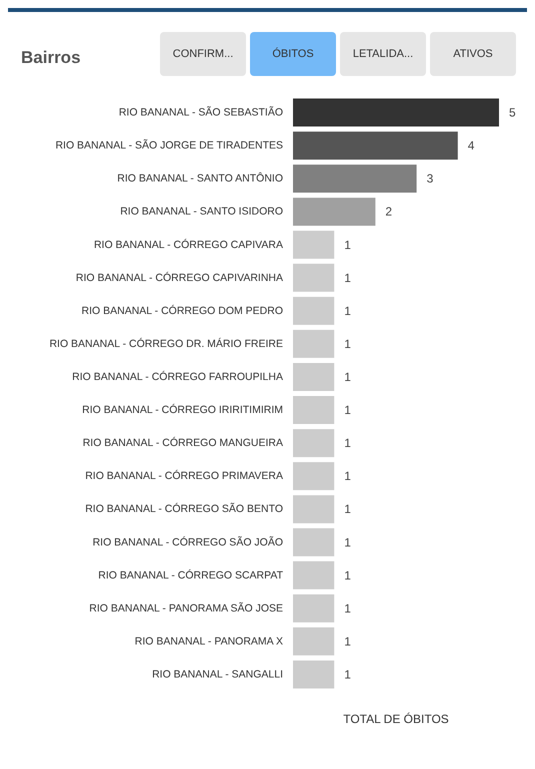 This screenshot has width=535, height=769. Describe the element at coordinates (208, 641) in the screenshot. I see `y-tick-label: RIO BANANAL - PANORAMA X` at that location.